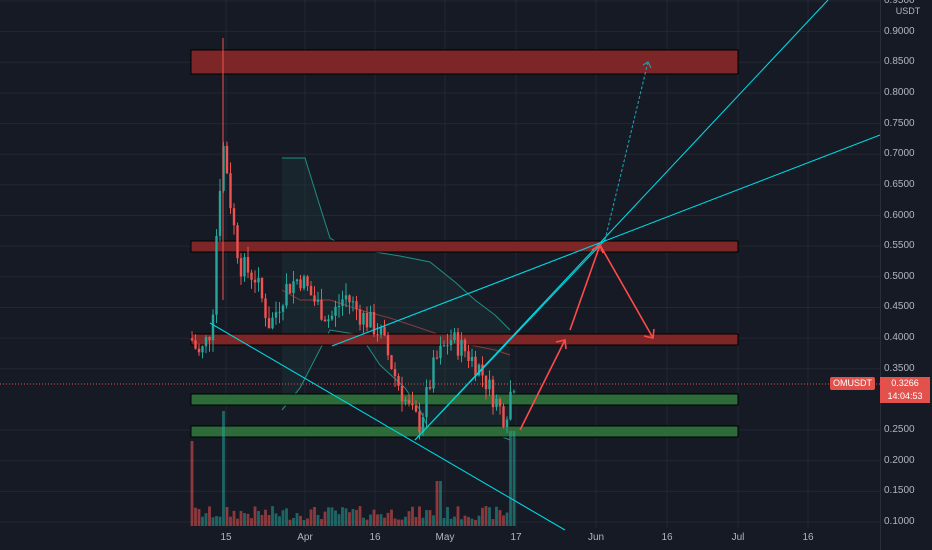 Image resolution: width=932 pixels, height=550 pixels. Describe the element at coordinates (464, 431) in the screenshot. I see `support-zone-lower` at that location.